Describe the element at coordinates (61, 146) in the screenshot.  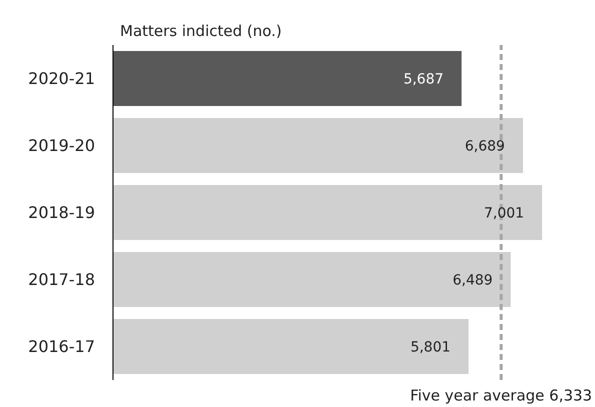
I see `y-tick-label: 2019-20` at that location.